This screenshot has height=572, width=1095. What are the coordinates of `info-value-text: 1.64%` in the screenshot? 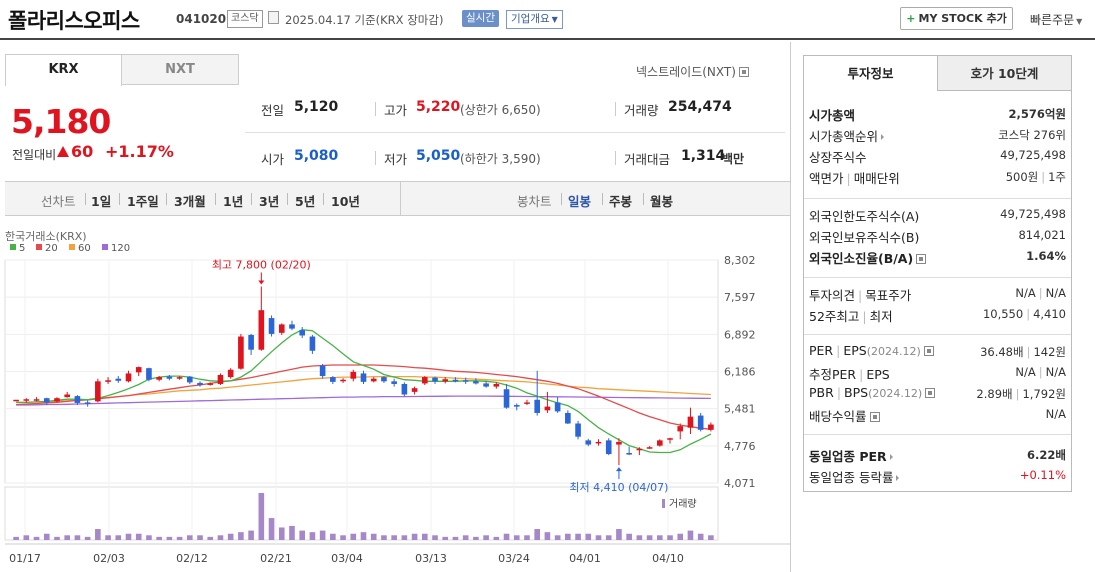 It's located at (1046, 256).